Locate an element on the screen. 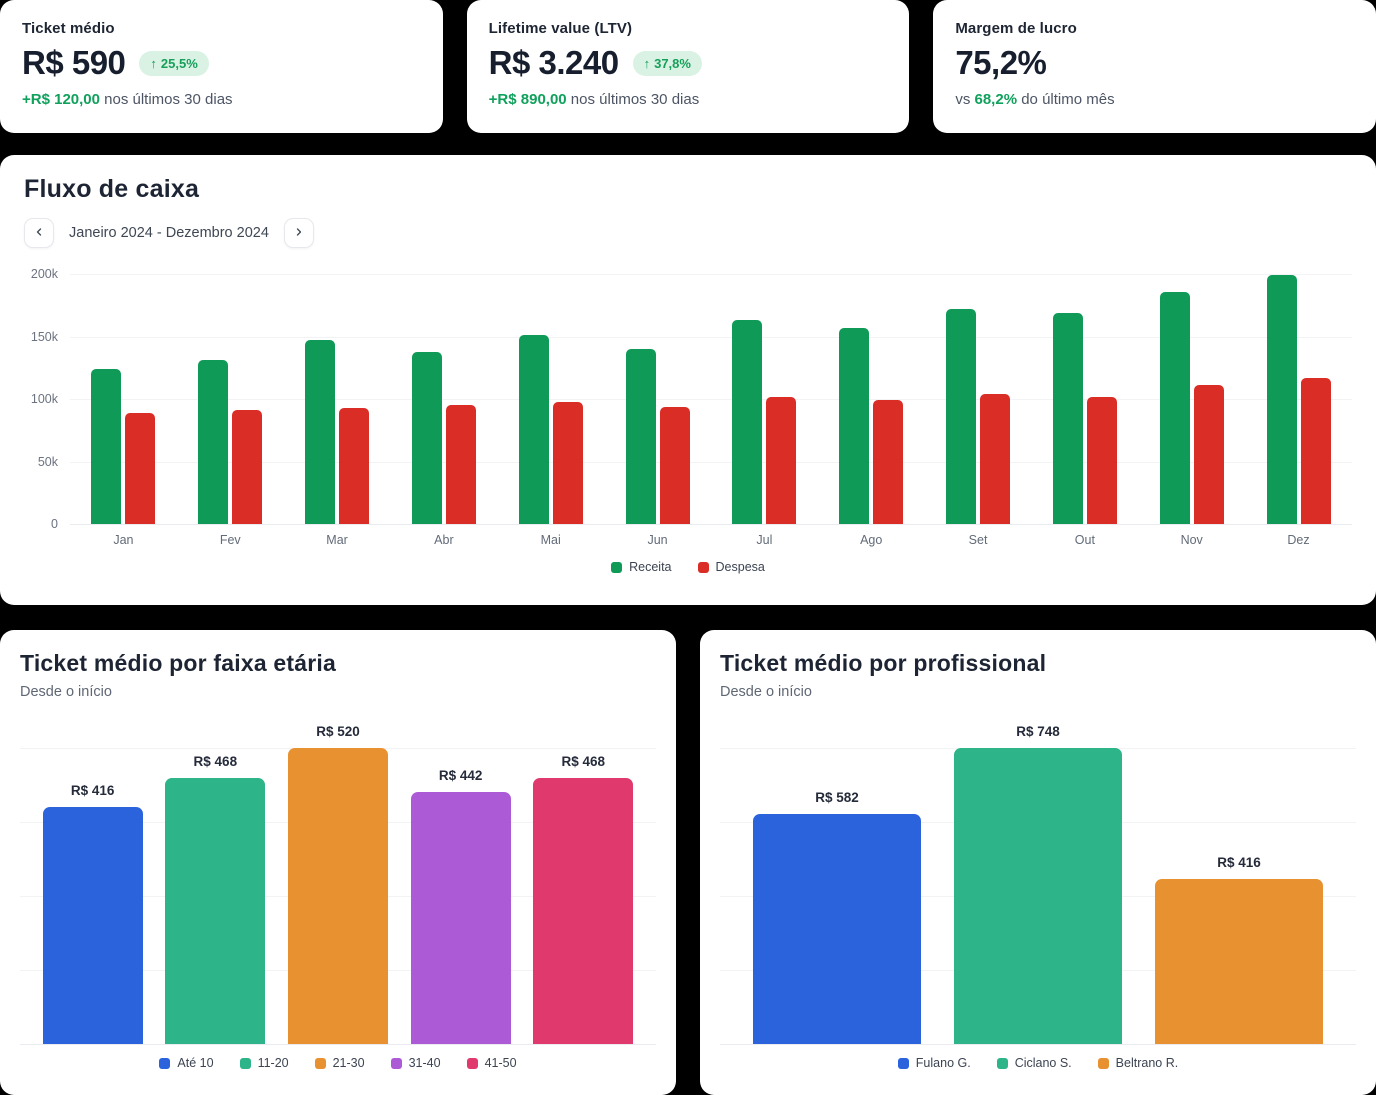 The width and height of the screenshot is (1376, 1095). legend-item-11-20: 11-20 is located at coordinates (264, 1063).